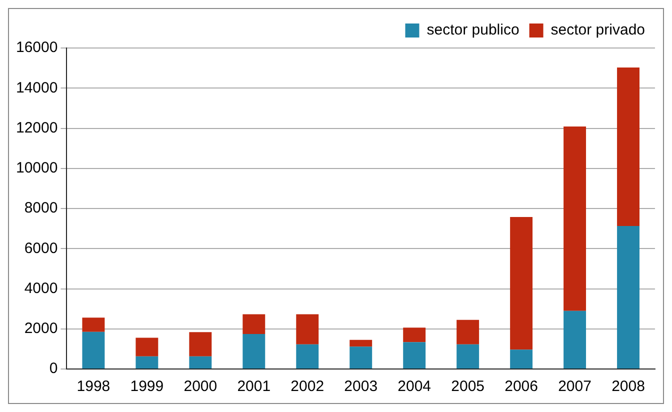 This screenshot has height=412, width=672. I want to click on legend-label: sector privado, so click(598, 30).